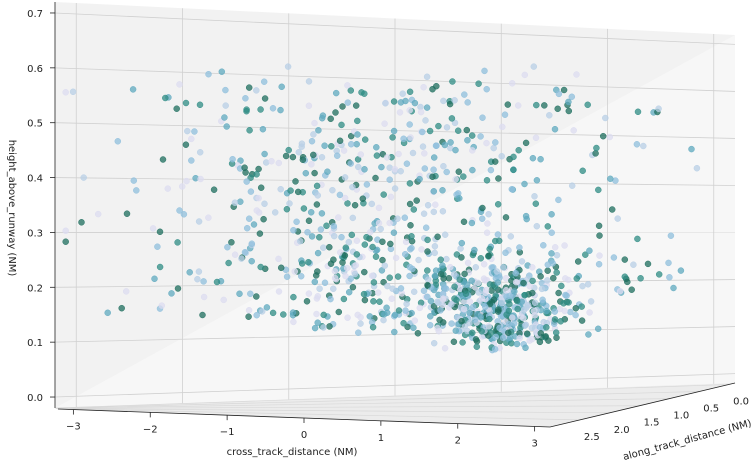 The height and width of the screenshot is (465, 754). What do you see at coordinates (741, 401) in the screenshot?
I see `y-tick-label: 0.0` at bounding box center [741, 401].